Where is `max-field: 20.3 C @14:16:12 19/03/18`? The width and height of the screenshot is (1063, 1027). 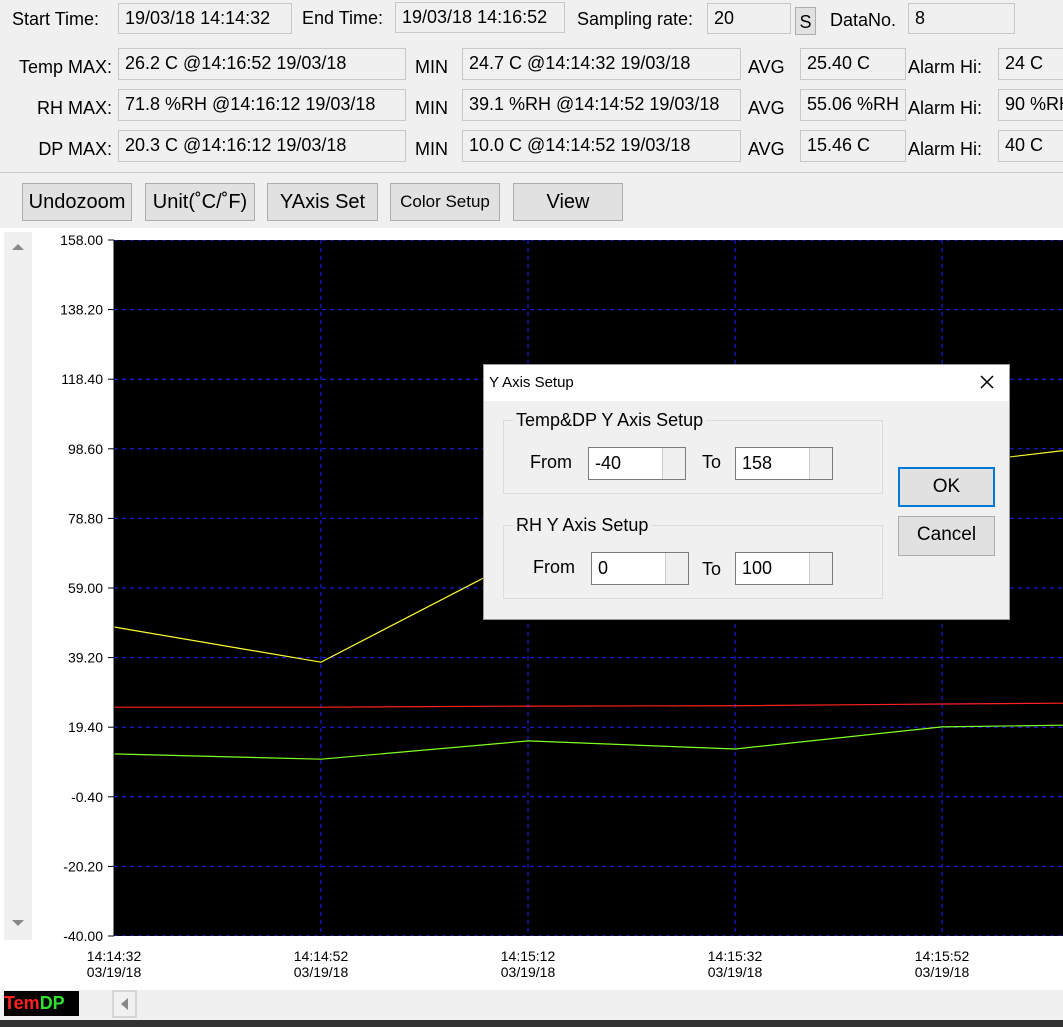
max-field: 20.3 C @14:16:12 19/03/18 is located at coordinates (262, 146).